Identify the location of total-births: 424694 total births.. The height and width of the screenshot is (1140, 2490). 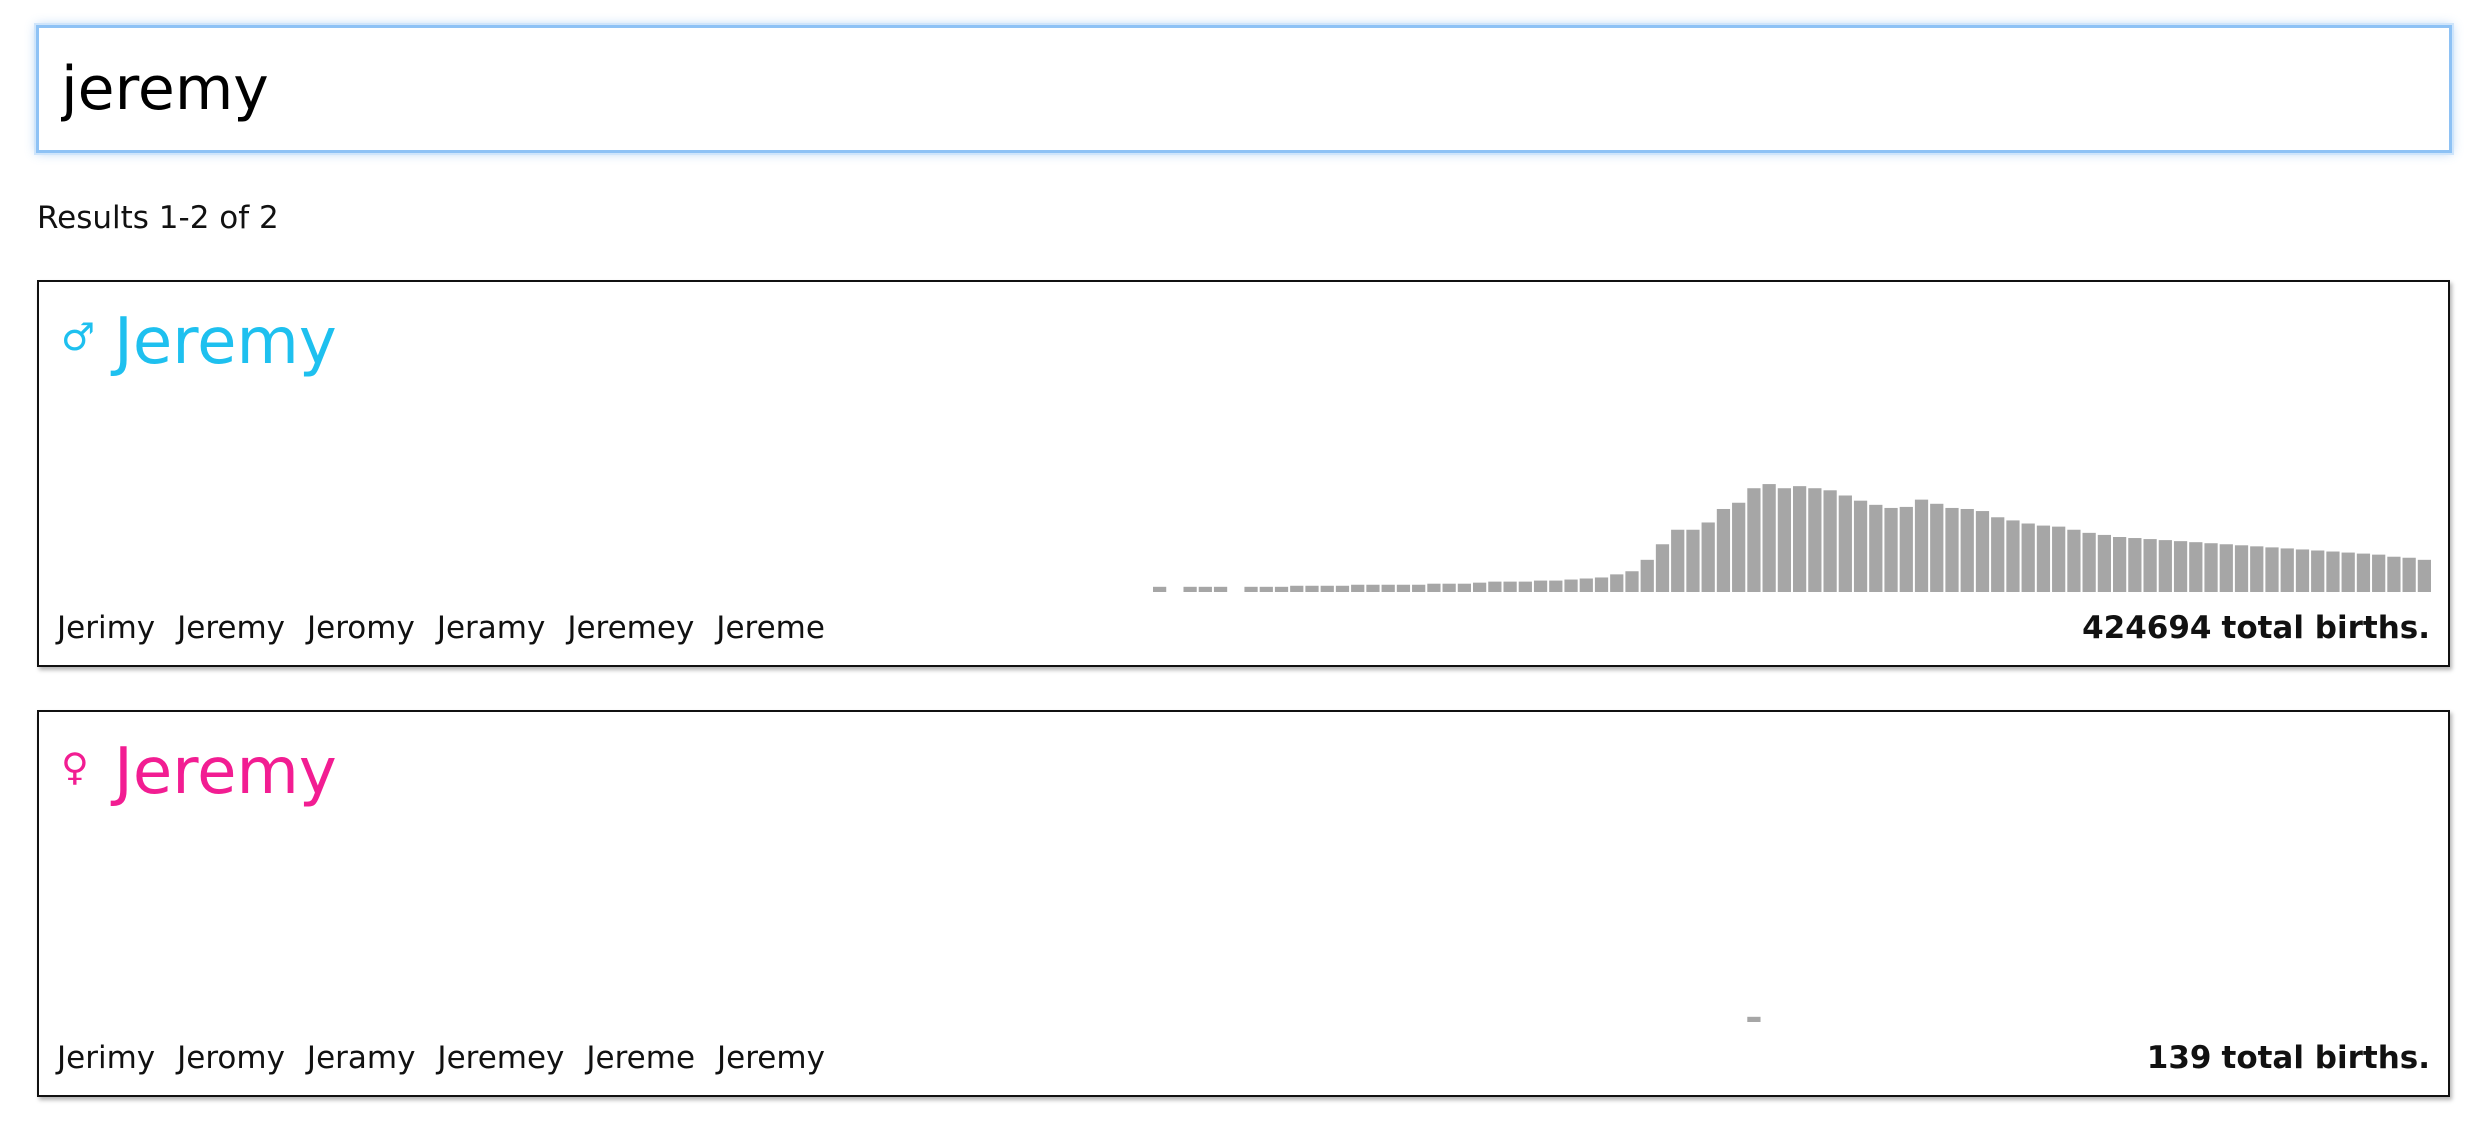
(2256, 628).